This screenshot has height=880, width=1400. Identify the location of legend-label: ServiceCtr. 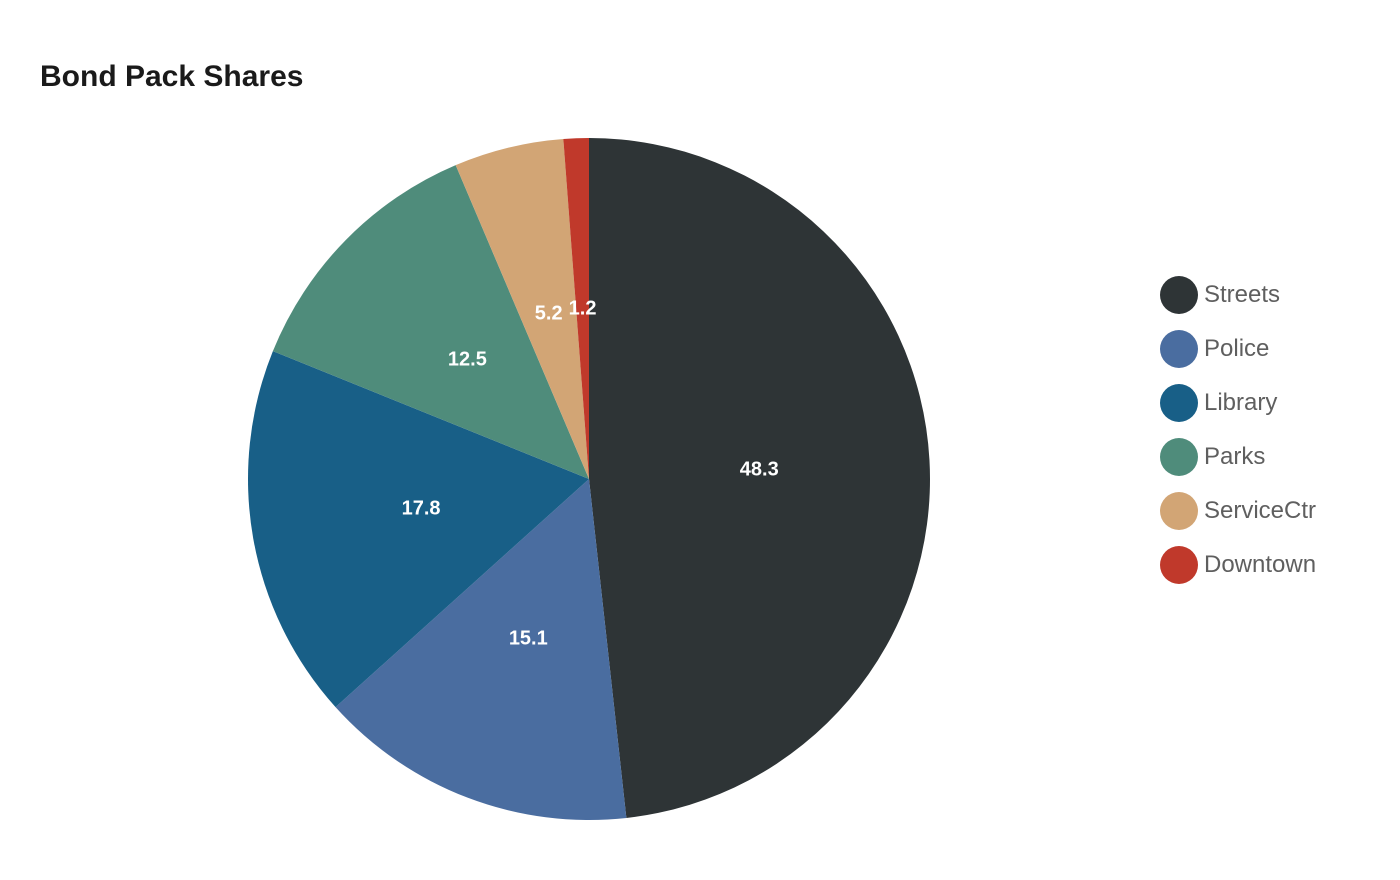
(1260, 510).